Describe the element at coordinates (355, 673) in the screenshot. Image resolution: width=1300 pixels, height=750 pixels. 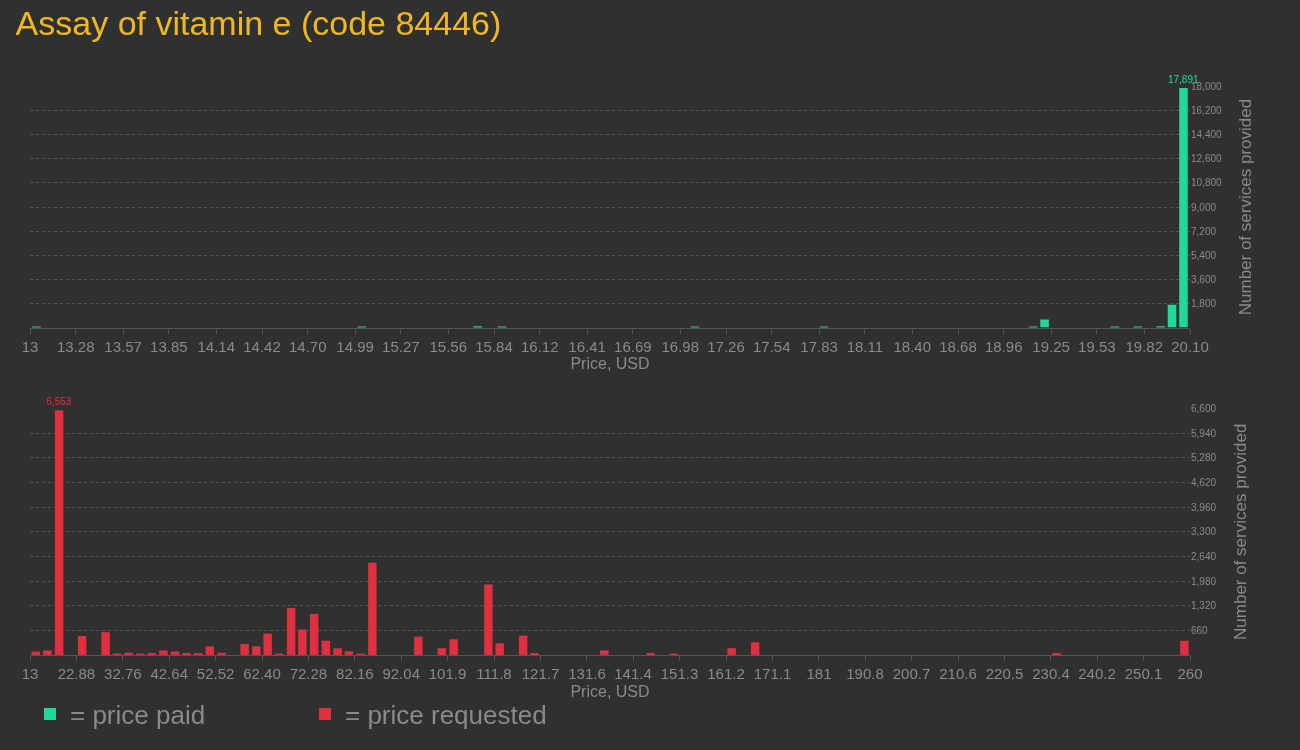
I see `x-tick-label: 82.16` at that location.